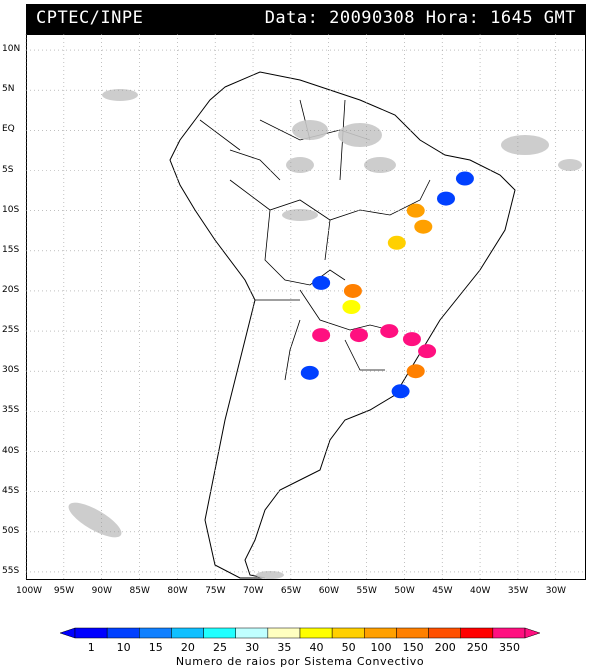 Image resolution: width=600 pixels, height=670 pixels. I want to click on latitude-tick-label: 55S, so click(11, 570).